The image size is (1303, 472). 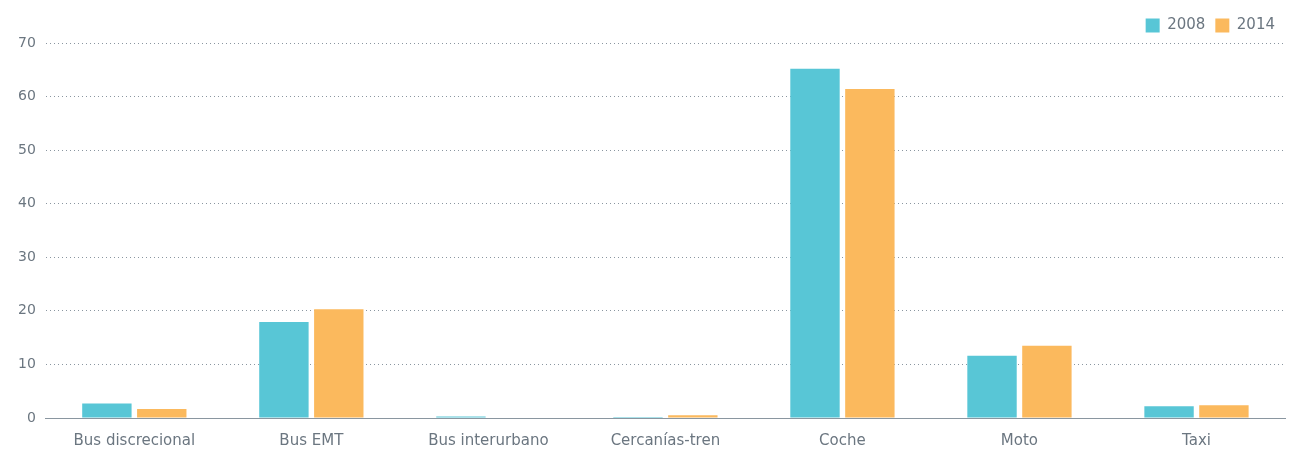 What do you see at coordinates (26, 255) in the screenshot?
I see `y-tick-label: 30` at bounding box center [26, 255].